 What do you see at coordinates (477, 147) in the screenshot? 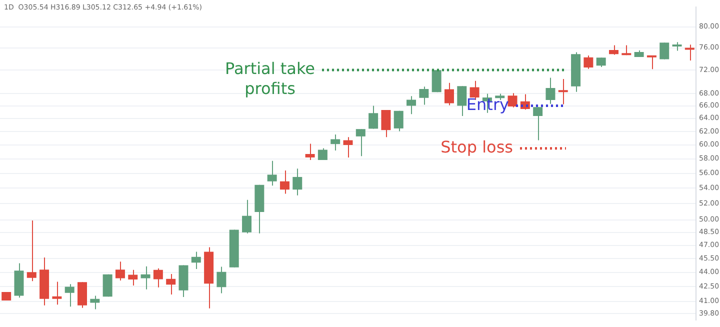
I see `ref-line-label: Stop loss` at bounding box center [477, 147].